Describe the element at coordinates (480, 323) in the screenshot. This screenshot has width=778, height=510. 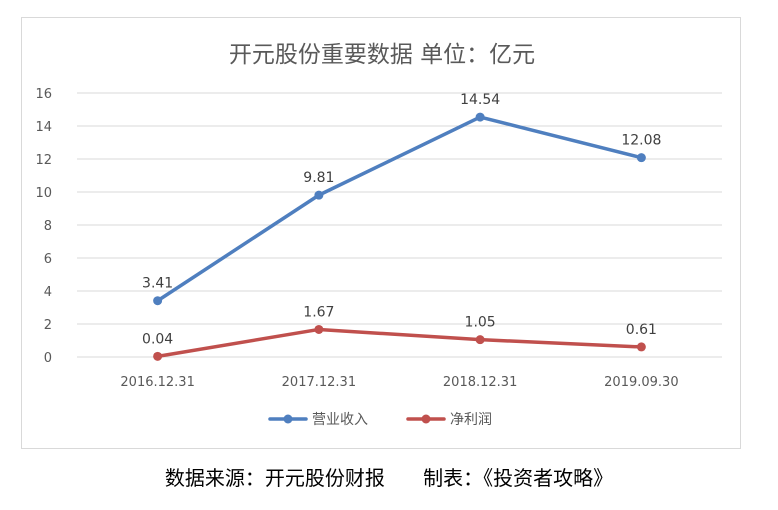
I see `data-label: 1.05` at that location.